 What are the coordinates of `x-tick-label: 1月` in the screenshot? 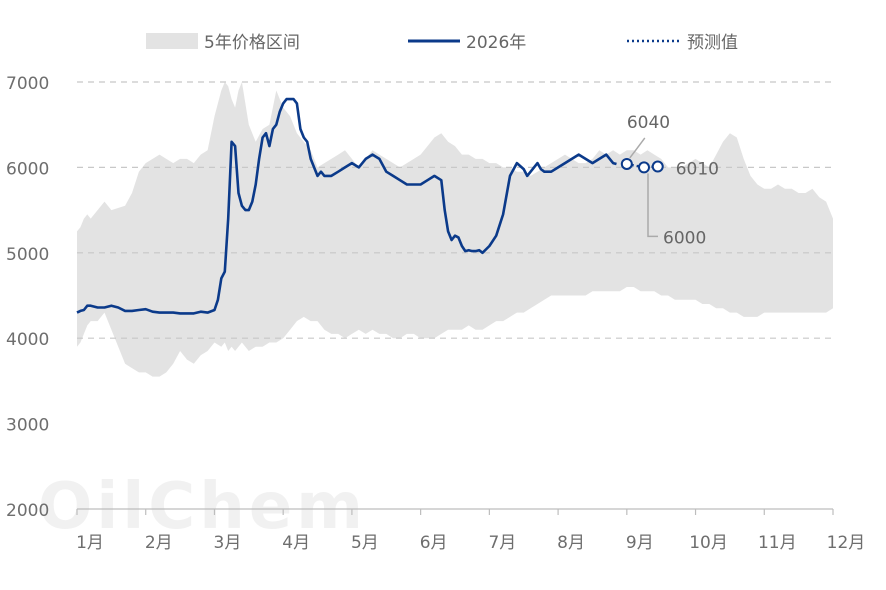 It's located at (90, 543).